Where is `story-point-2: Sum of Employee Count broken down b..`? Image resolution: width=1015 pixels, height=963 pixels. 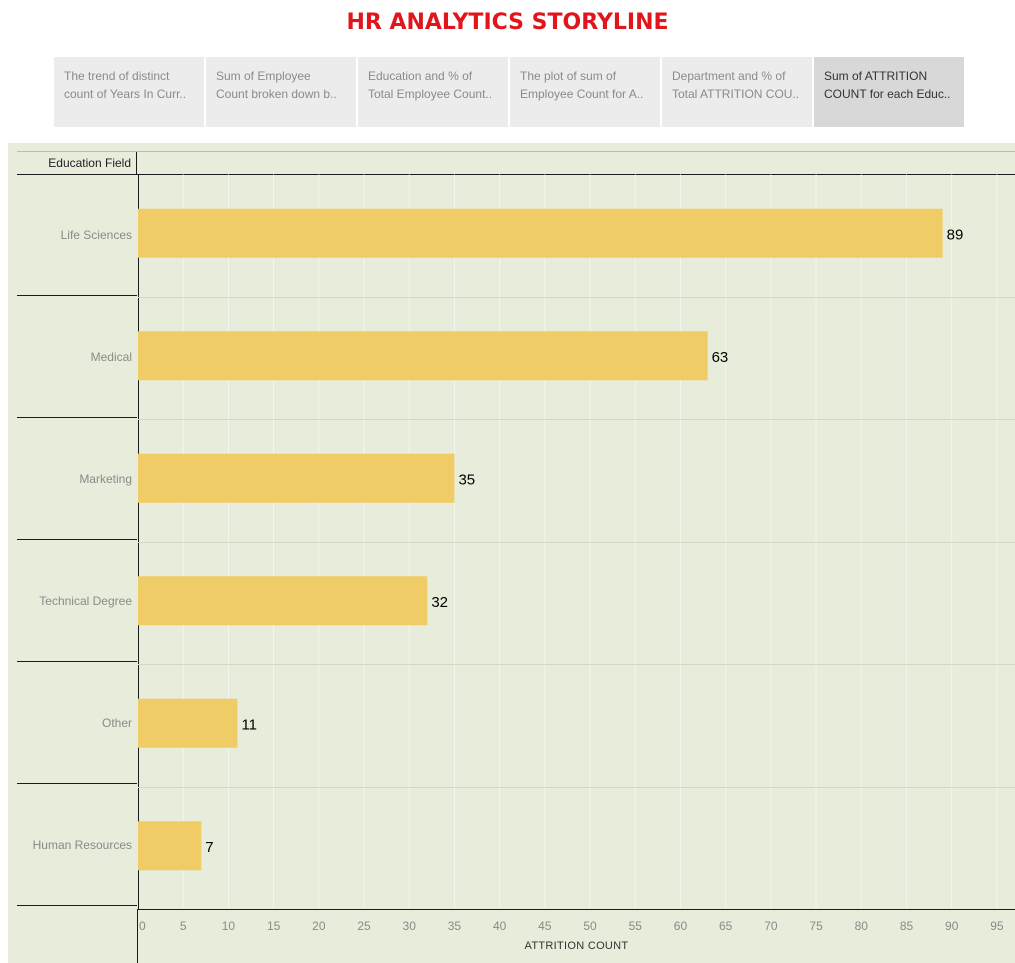
story-point-2: Sum of Employee Count broken down b.. is located at coordinates (281, 92).